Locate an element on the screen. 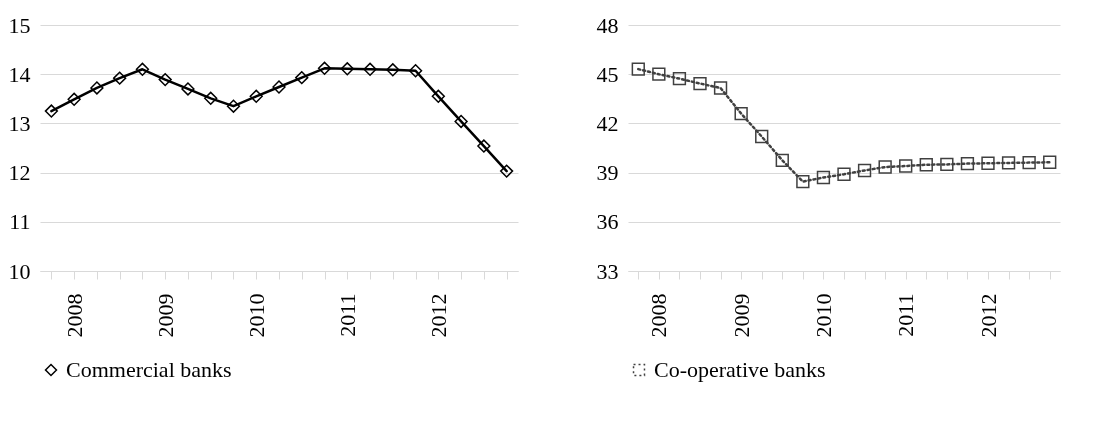 This screenshot has width=1110, height=432. y-tick-label: 10 is located at coordinates (19, 271).